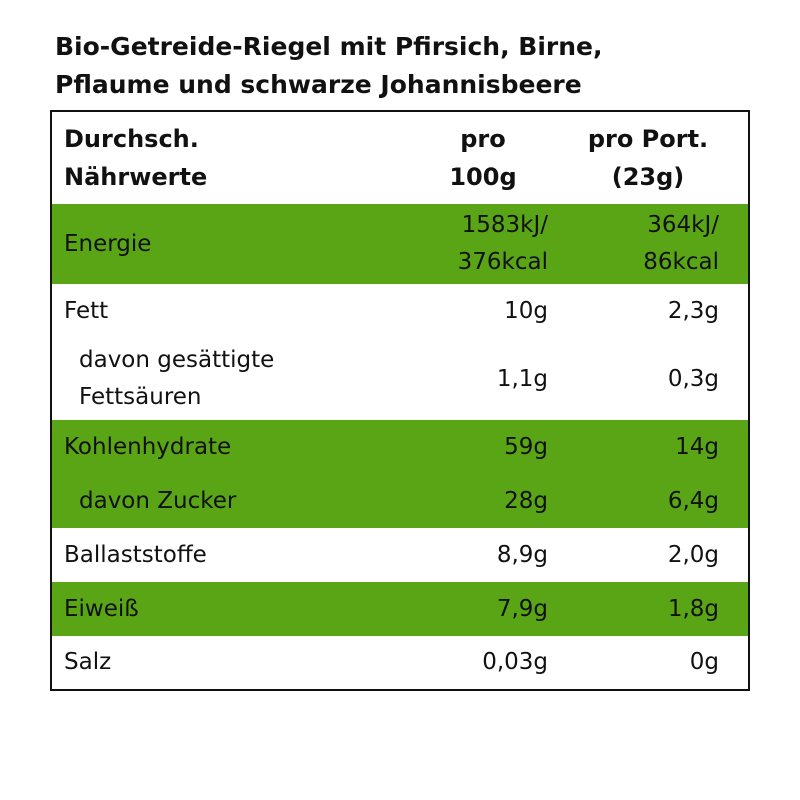 This screenshot has height=800, width=800. Describe the element at coordinates (634, 555) in the screenshot. I see `cell: 2,0g` at that location.